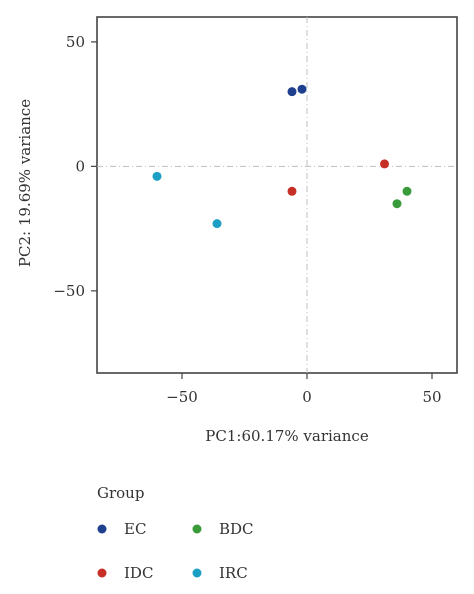 The width and height of the screenshot is (474, 594). I want to click on legend-marker-ec, so click(102, 529).